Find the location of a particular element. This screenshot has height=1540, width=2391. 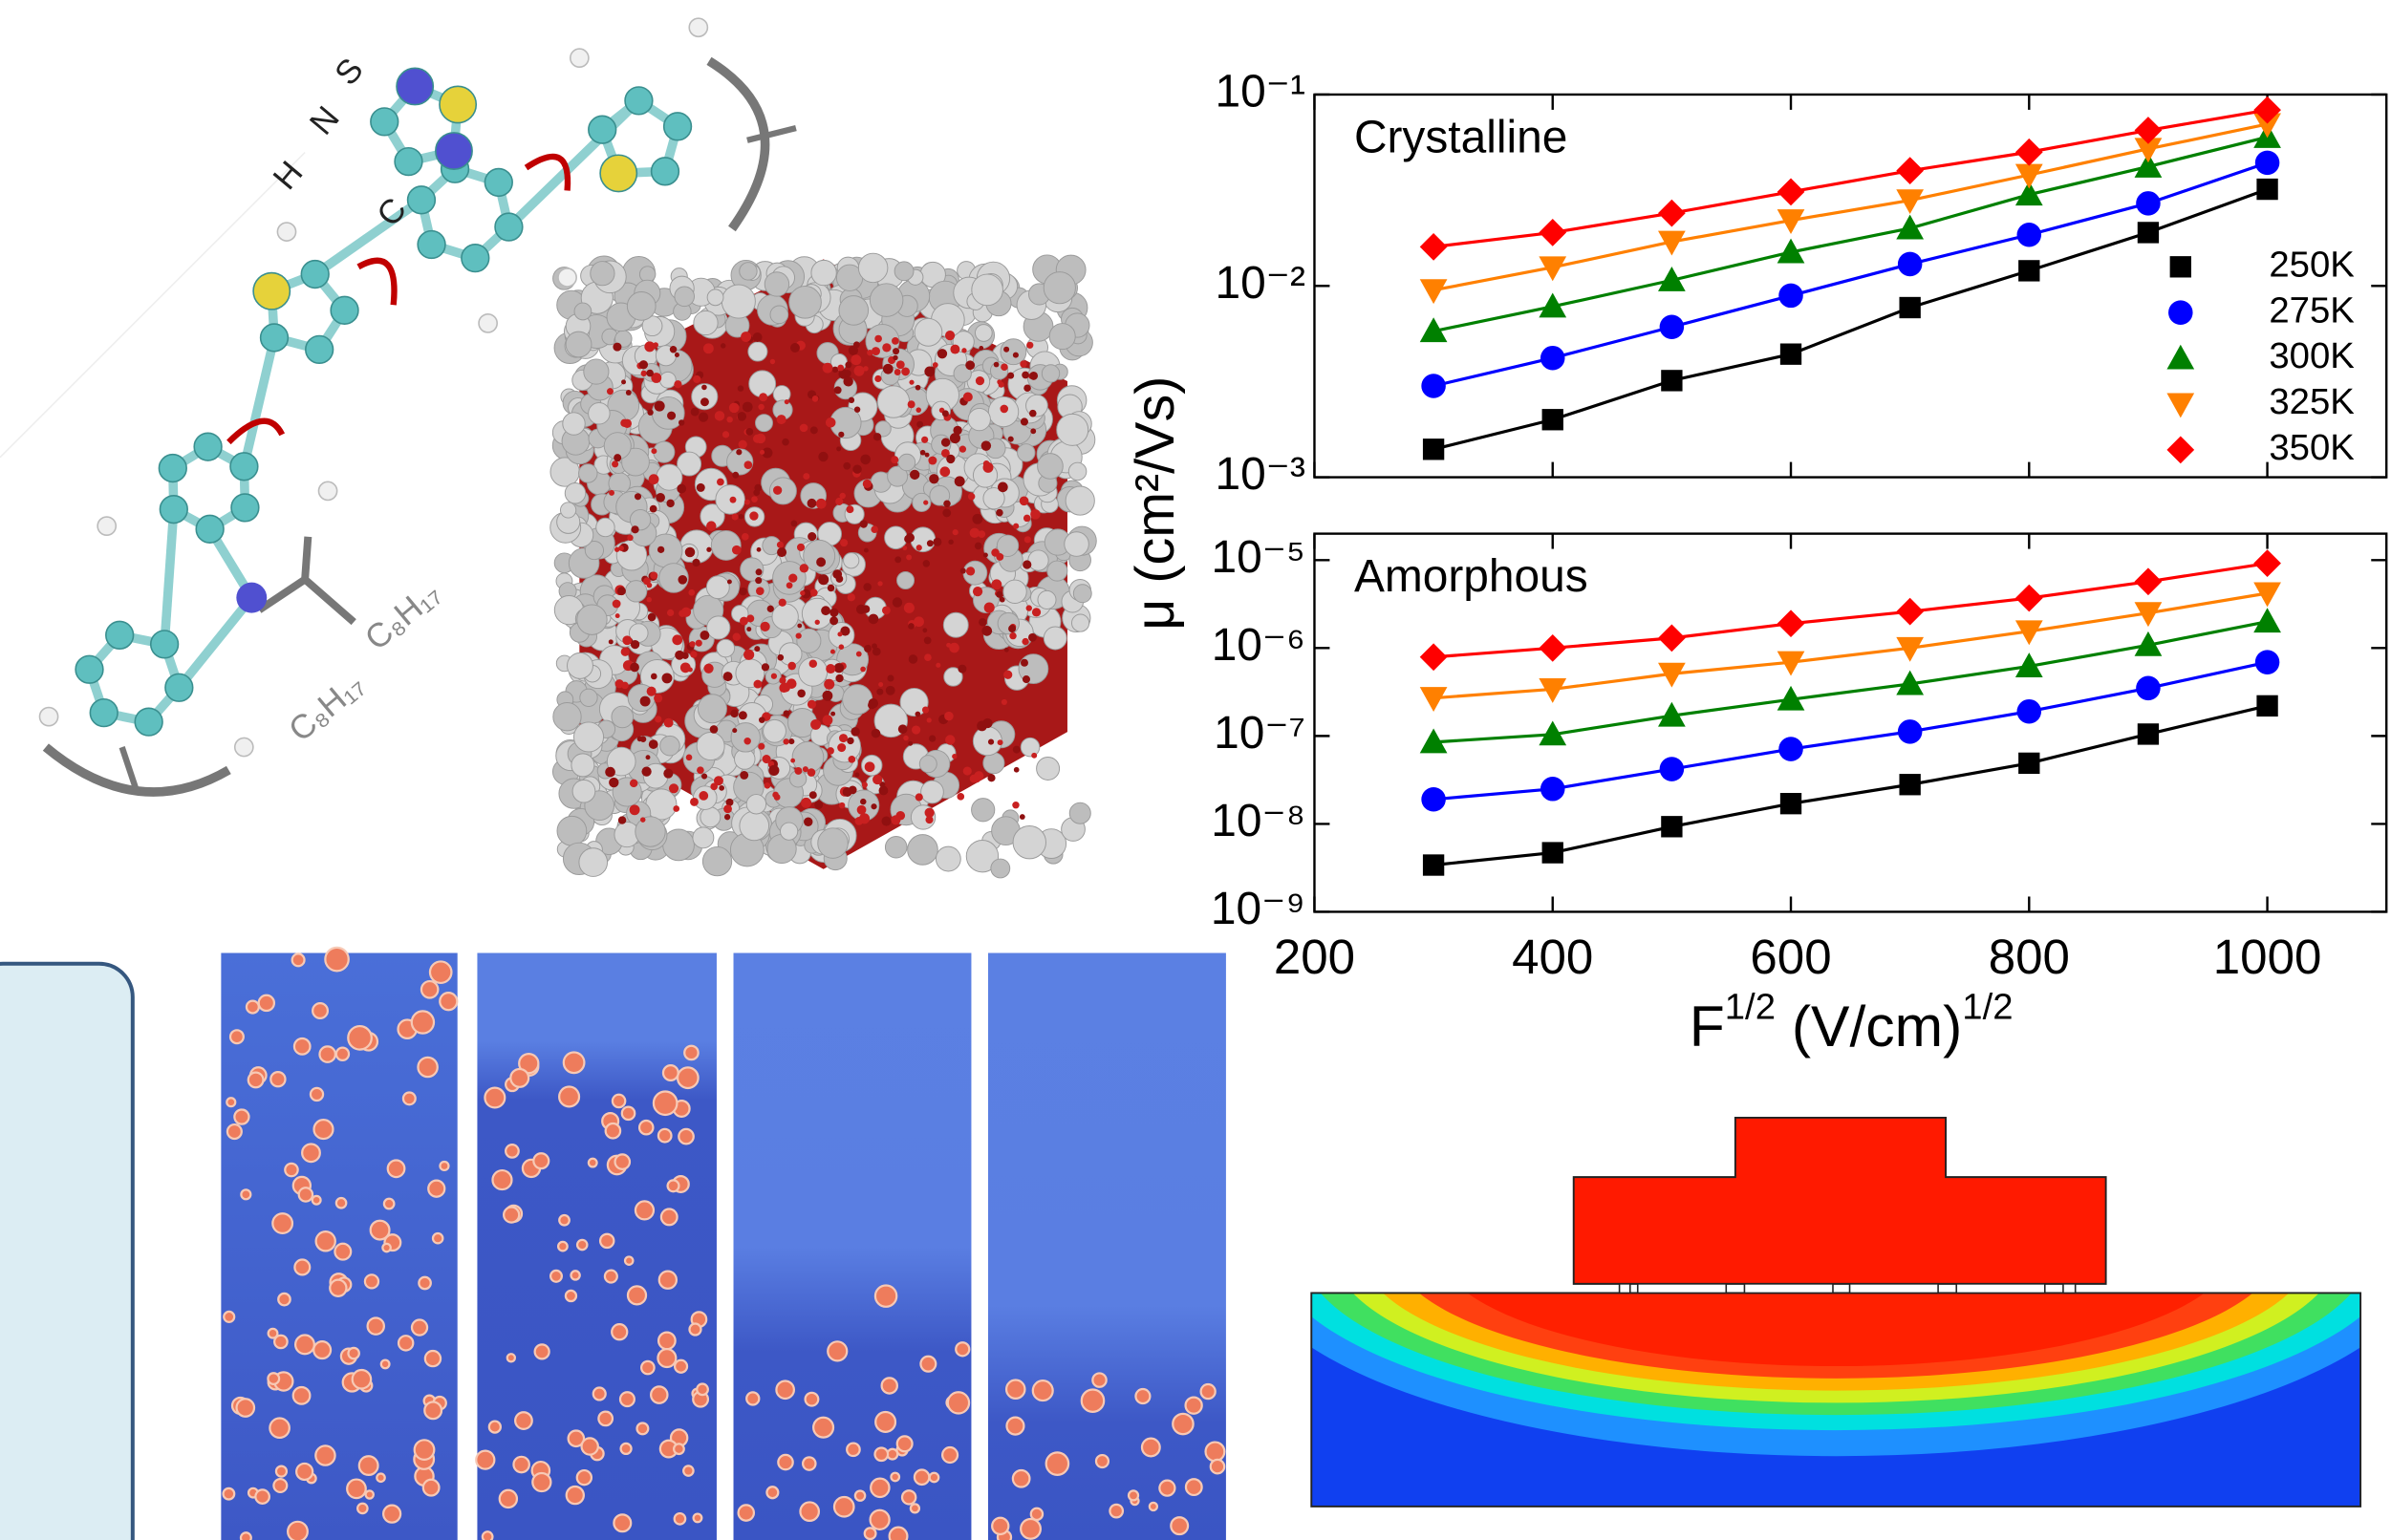

legend-label: 250K is located at coordinates (2312, 265).